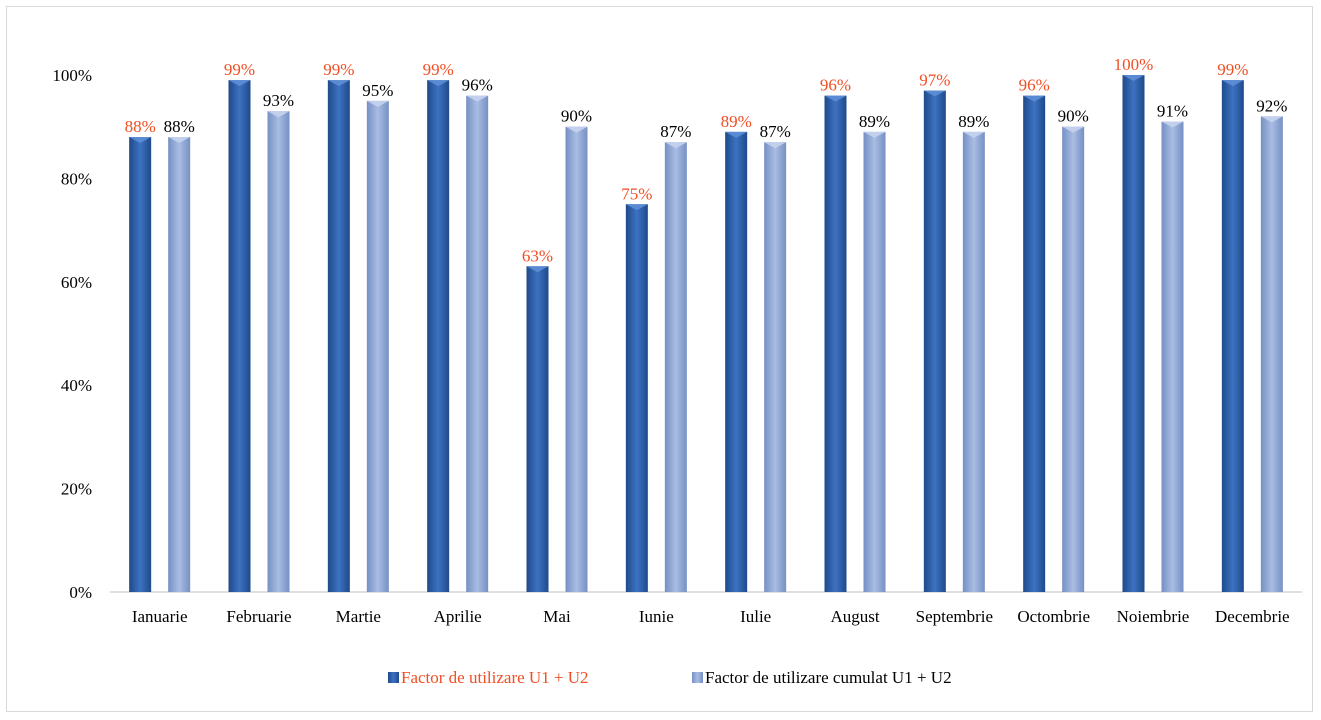  I want to click on x-tick-label: August, so click(854, 616).